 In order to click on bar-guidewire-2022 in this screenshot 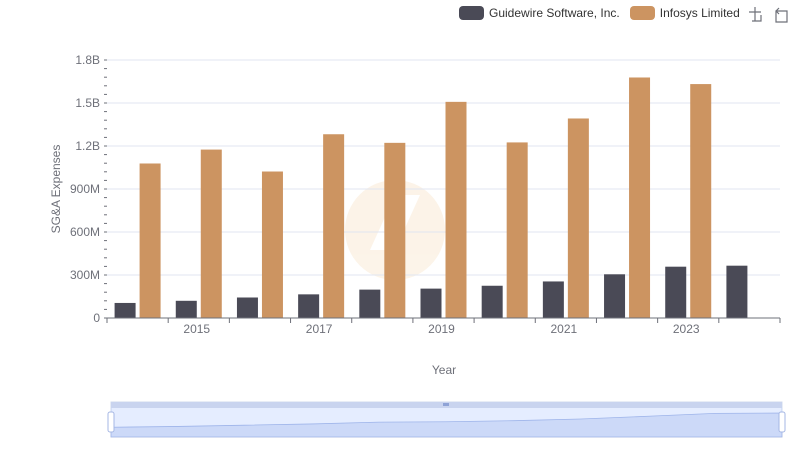, I will do `click(615, 296)`.